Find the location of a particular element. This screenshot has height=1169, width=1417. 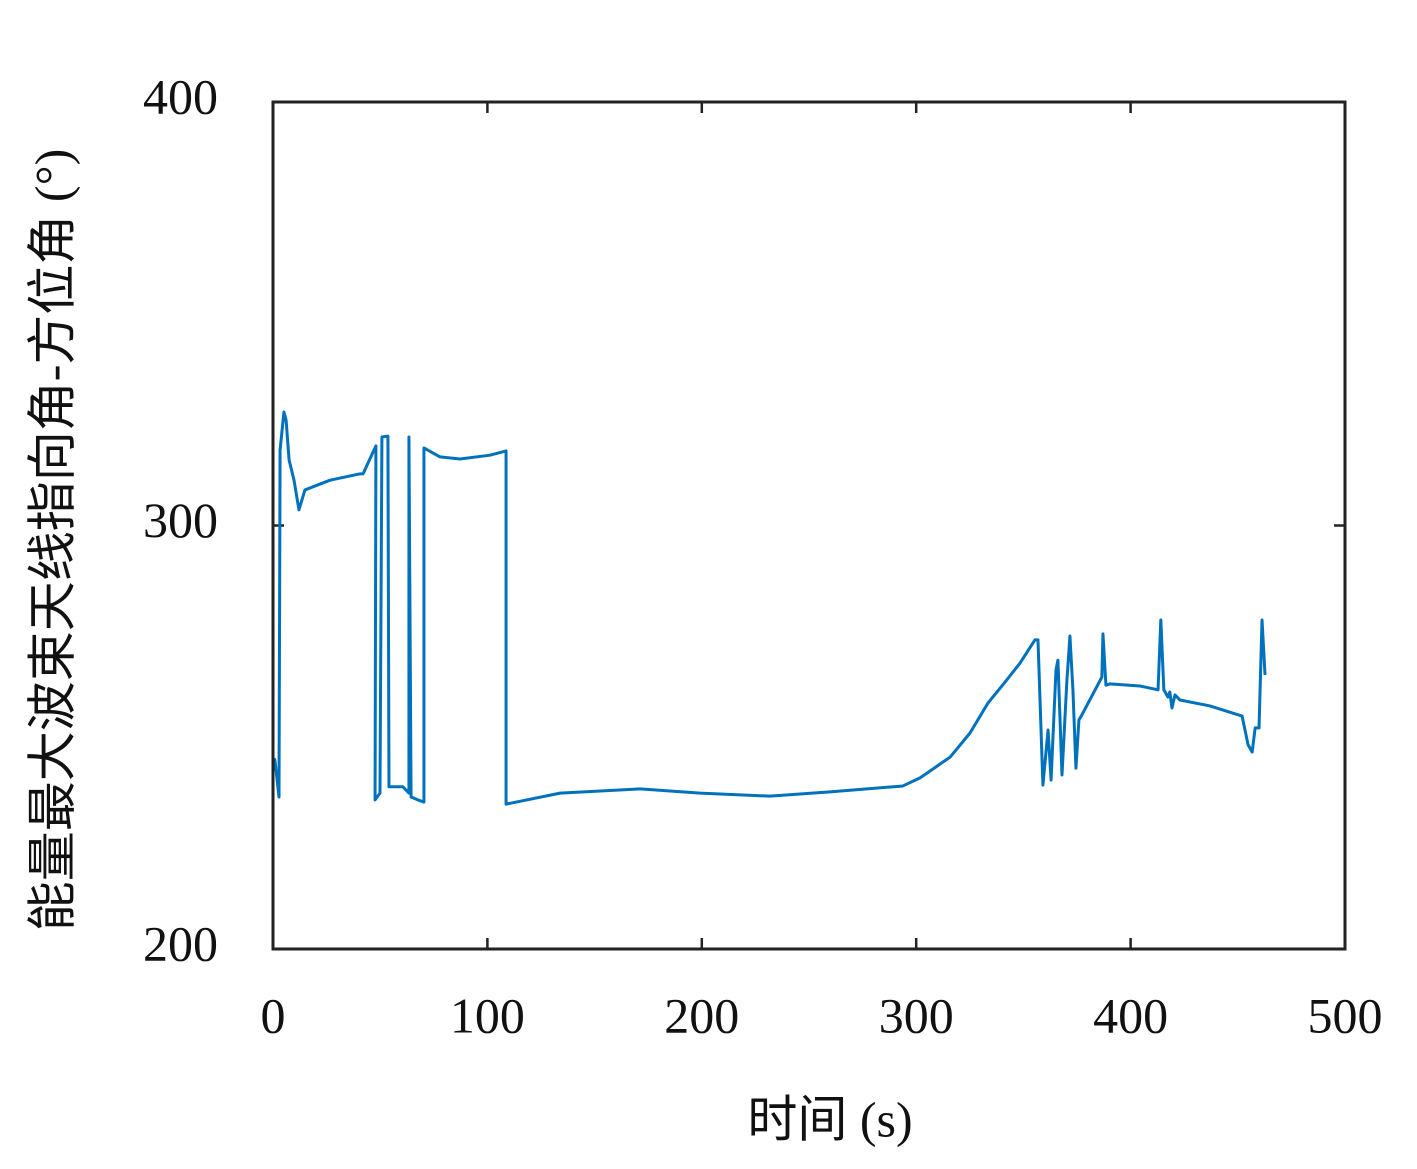

x-axis-label: 时间 (s) is located at coordinates (829, 1119).